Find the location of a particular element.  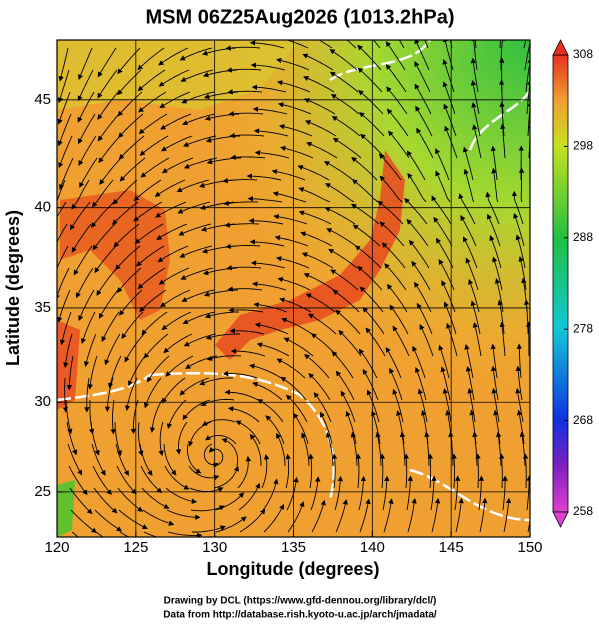

y-tick-label: 40 is located at coordinates (42, 207).